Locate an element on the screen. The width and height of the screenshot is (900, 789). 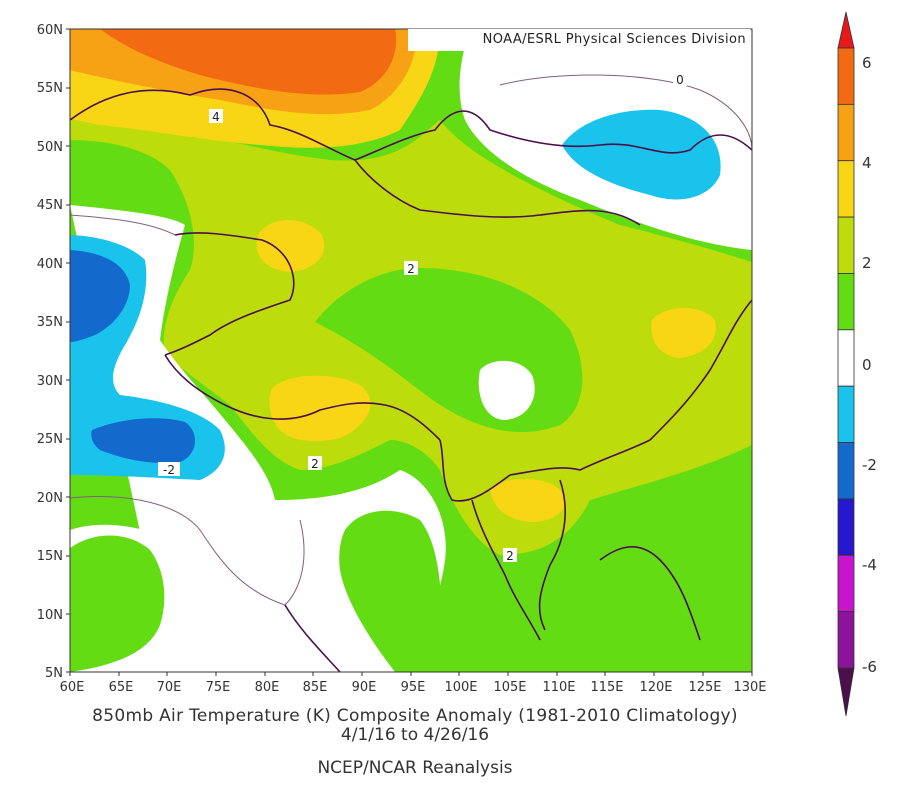
lon-label: 60E is located at coordinates (72, 687).